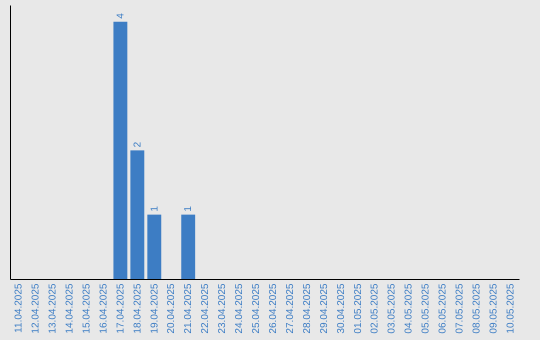  I want to click on x-tick-label: 27.04.2025, so click(290, 308).